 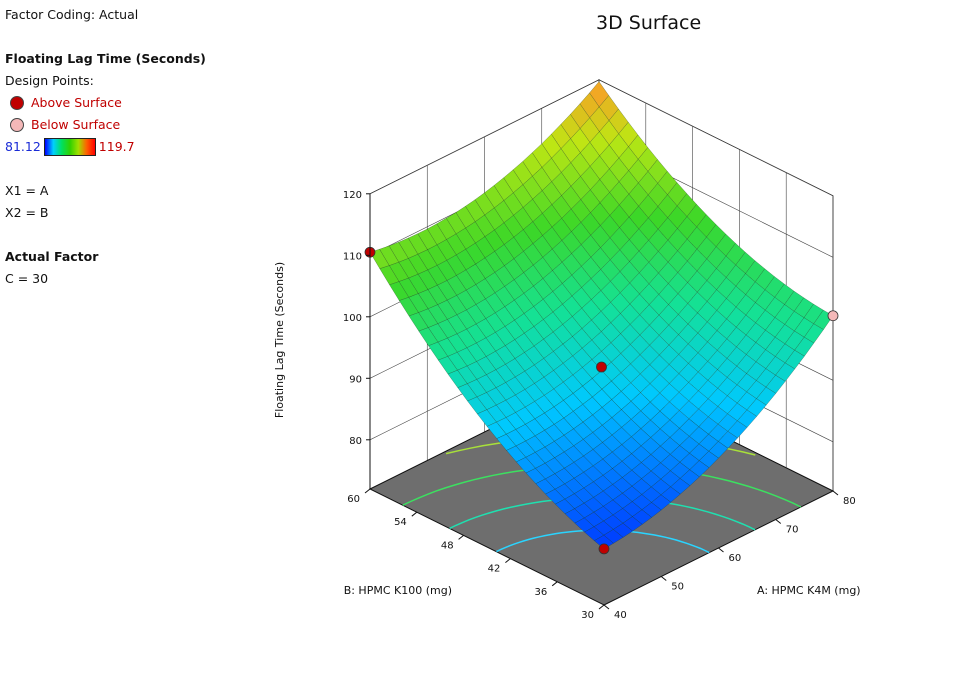 What do you see at coordinates (105, 58) in the screenshot?
I see `response-title: Floating Lag Time (Seconds)` at bounding box center [105, 58].